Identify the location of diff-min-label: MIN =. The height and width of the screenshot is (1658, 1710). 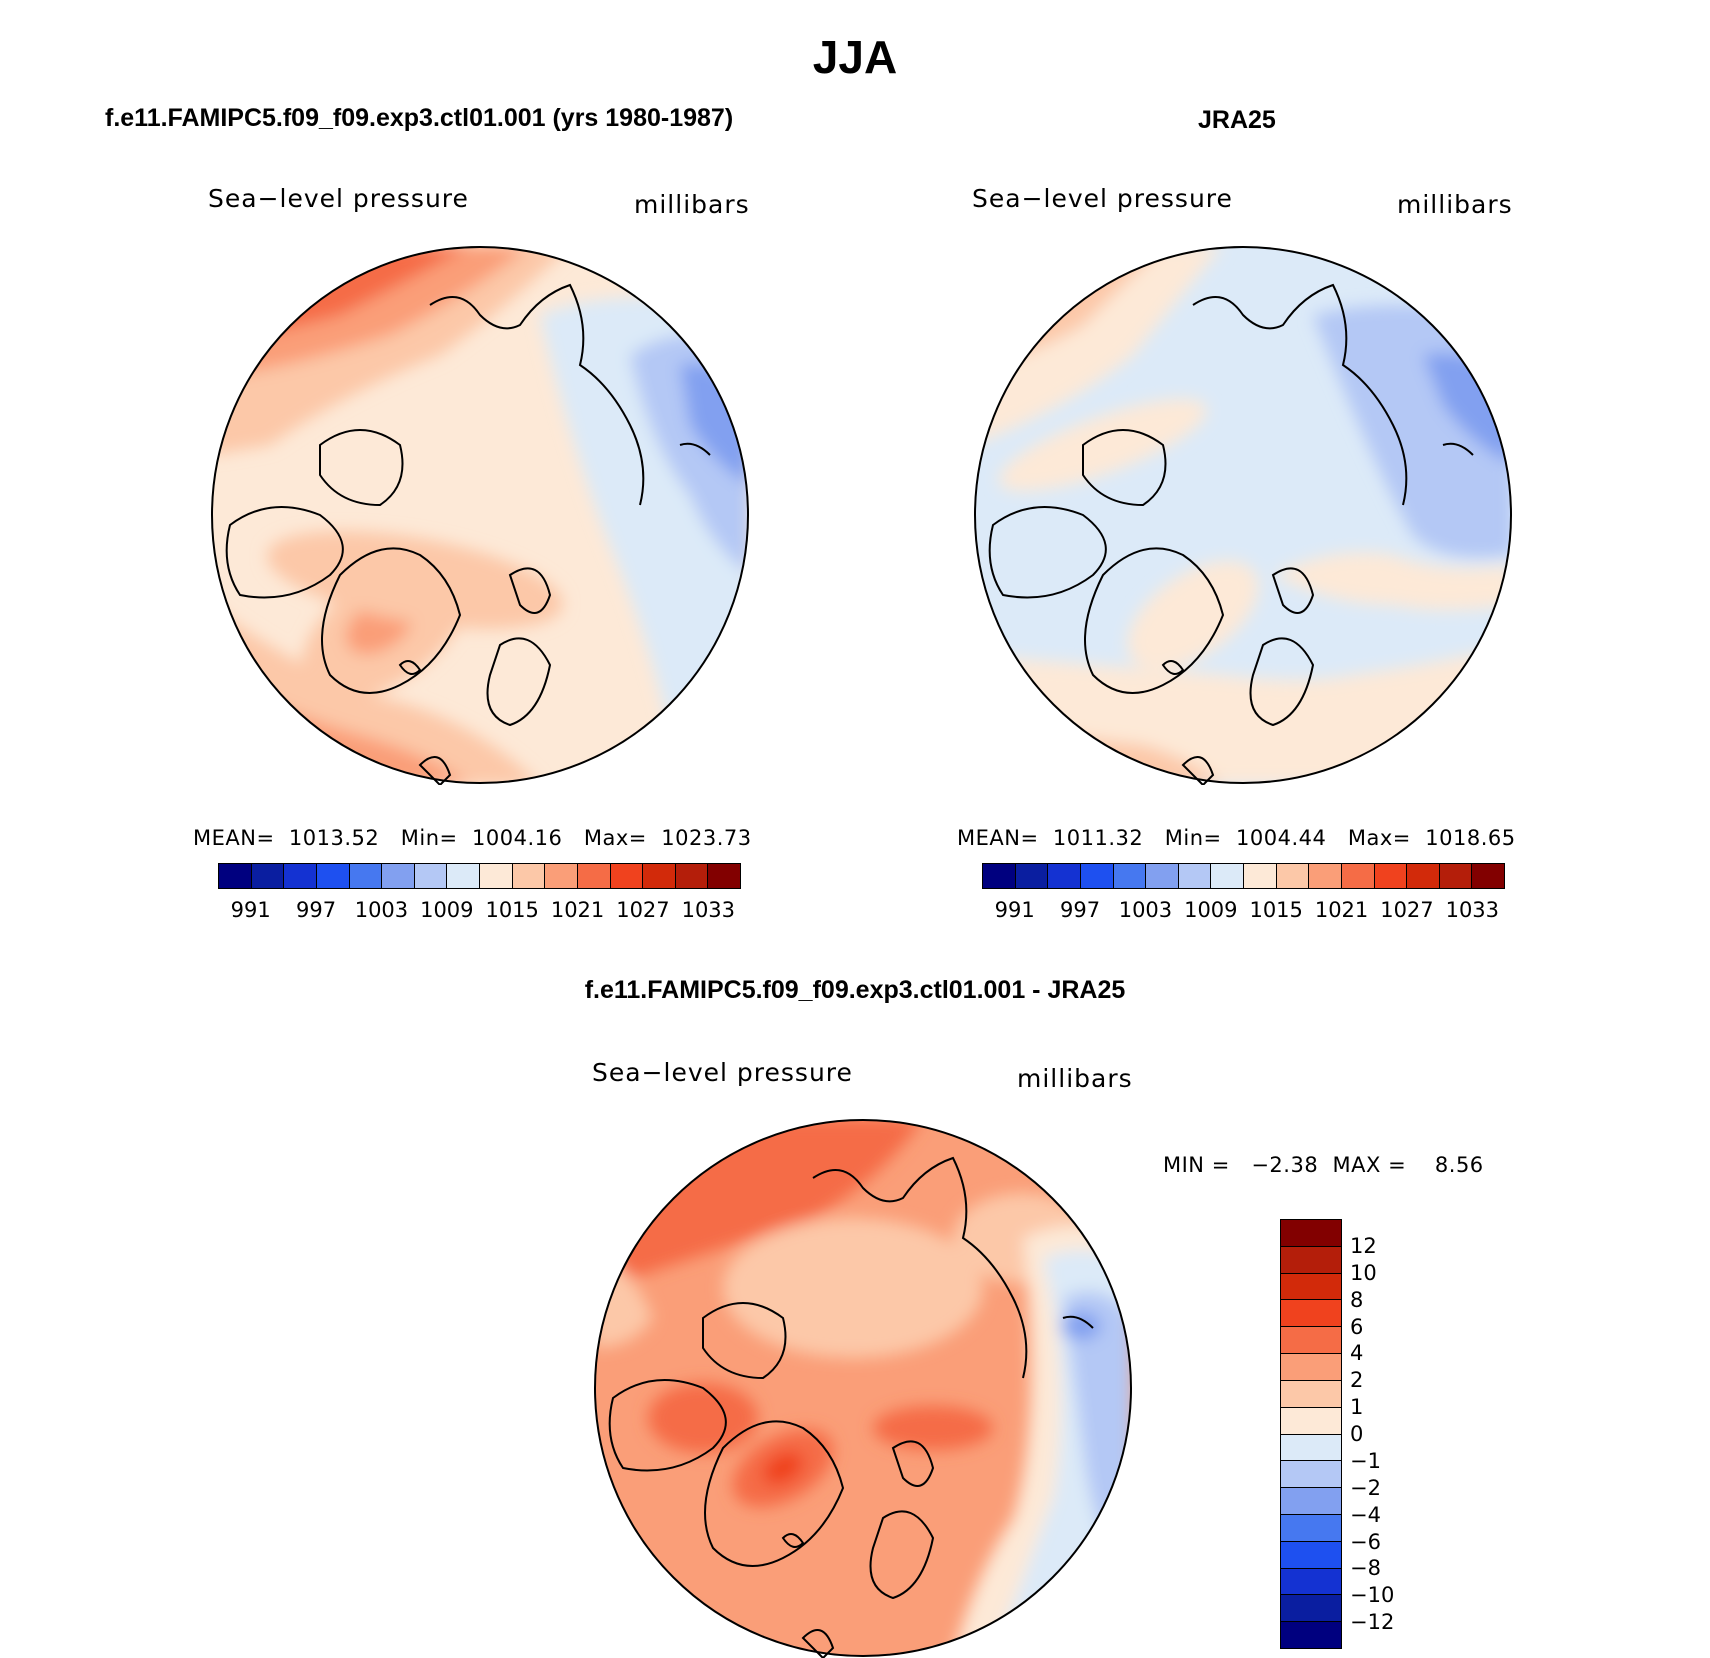
(1196, 1165).